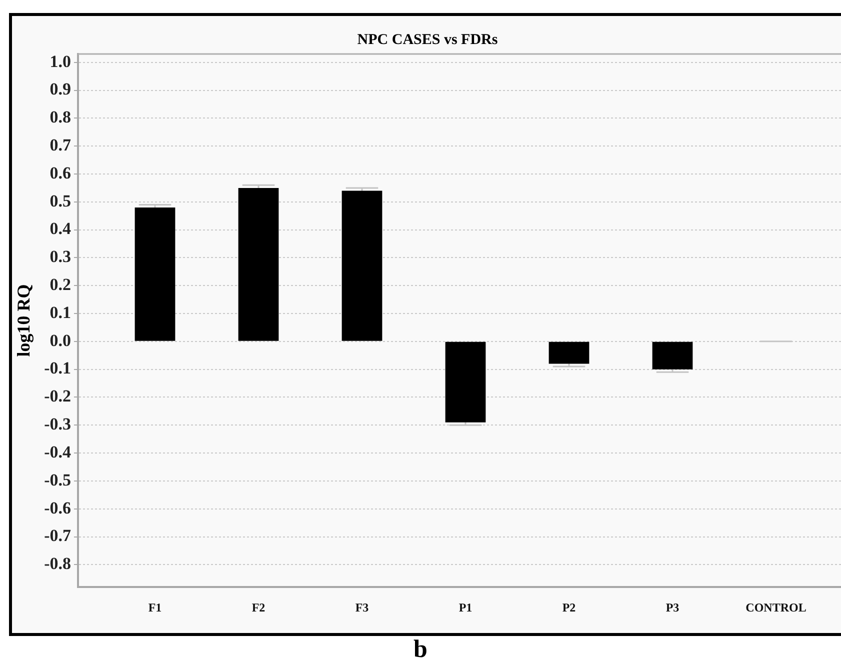  Describe the element at coordinates (465, 607) in the screenshot. I see `x-tick-label: P1` at that location.